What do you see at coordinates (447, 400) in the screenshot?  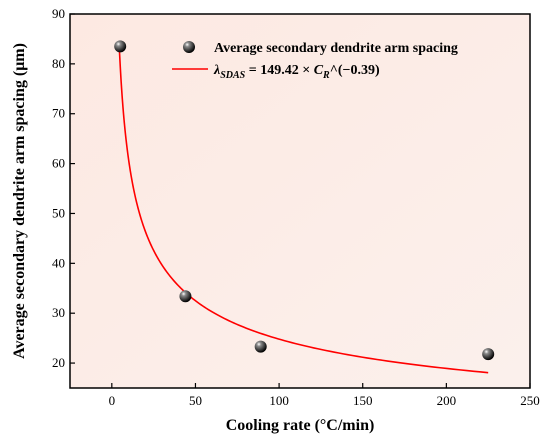 I see `x-tick-label: 200` at bounding box center [447, 400].